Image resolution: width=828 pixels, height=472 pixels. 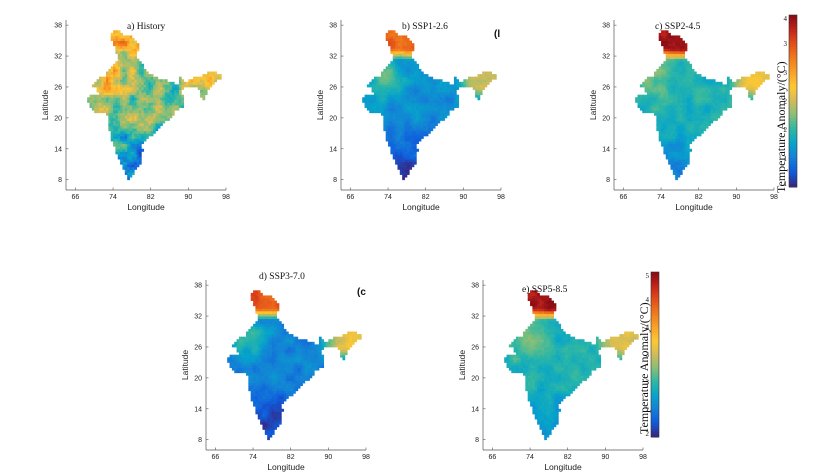 I want to click on y-tick-label: 20, so click(x=198, y=378).